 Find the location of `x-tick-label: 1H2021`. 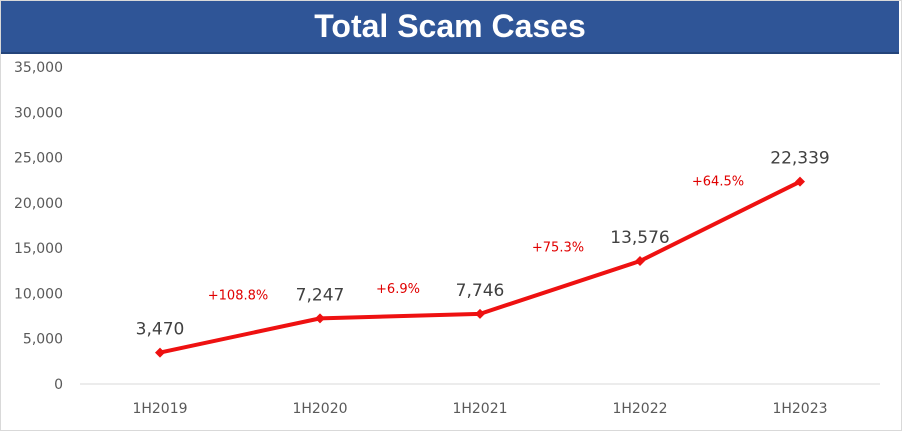

x-tick-label: 1H2021 is located at coordinates (479, 409).